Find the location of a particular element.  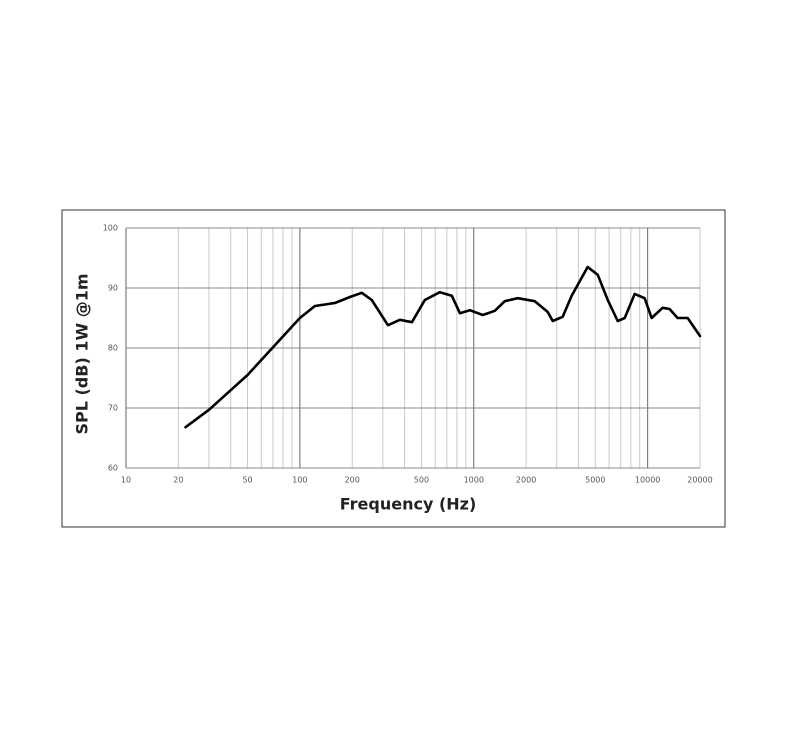

x-axis-title: Frequency (Hz) is located at coordinates (408, 504).